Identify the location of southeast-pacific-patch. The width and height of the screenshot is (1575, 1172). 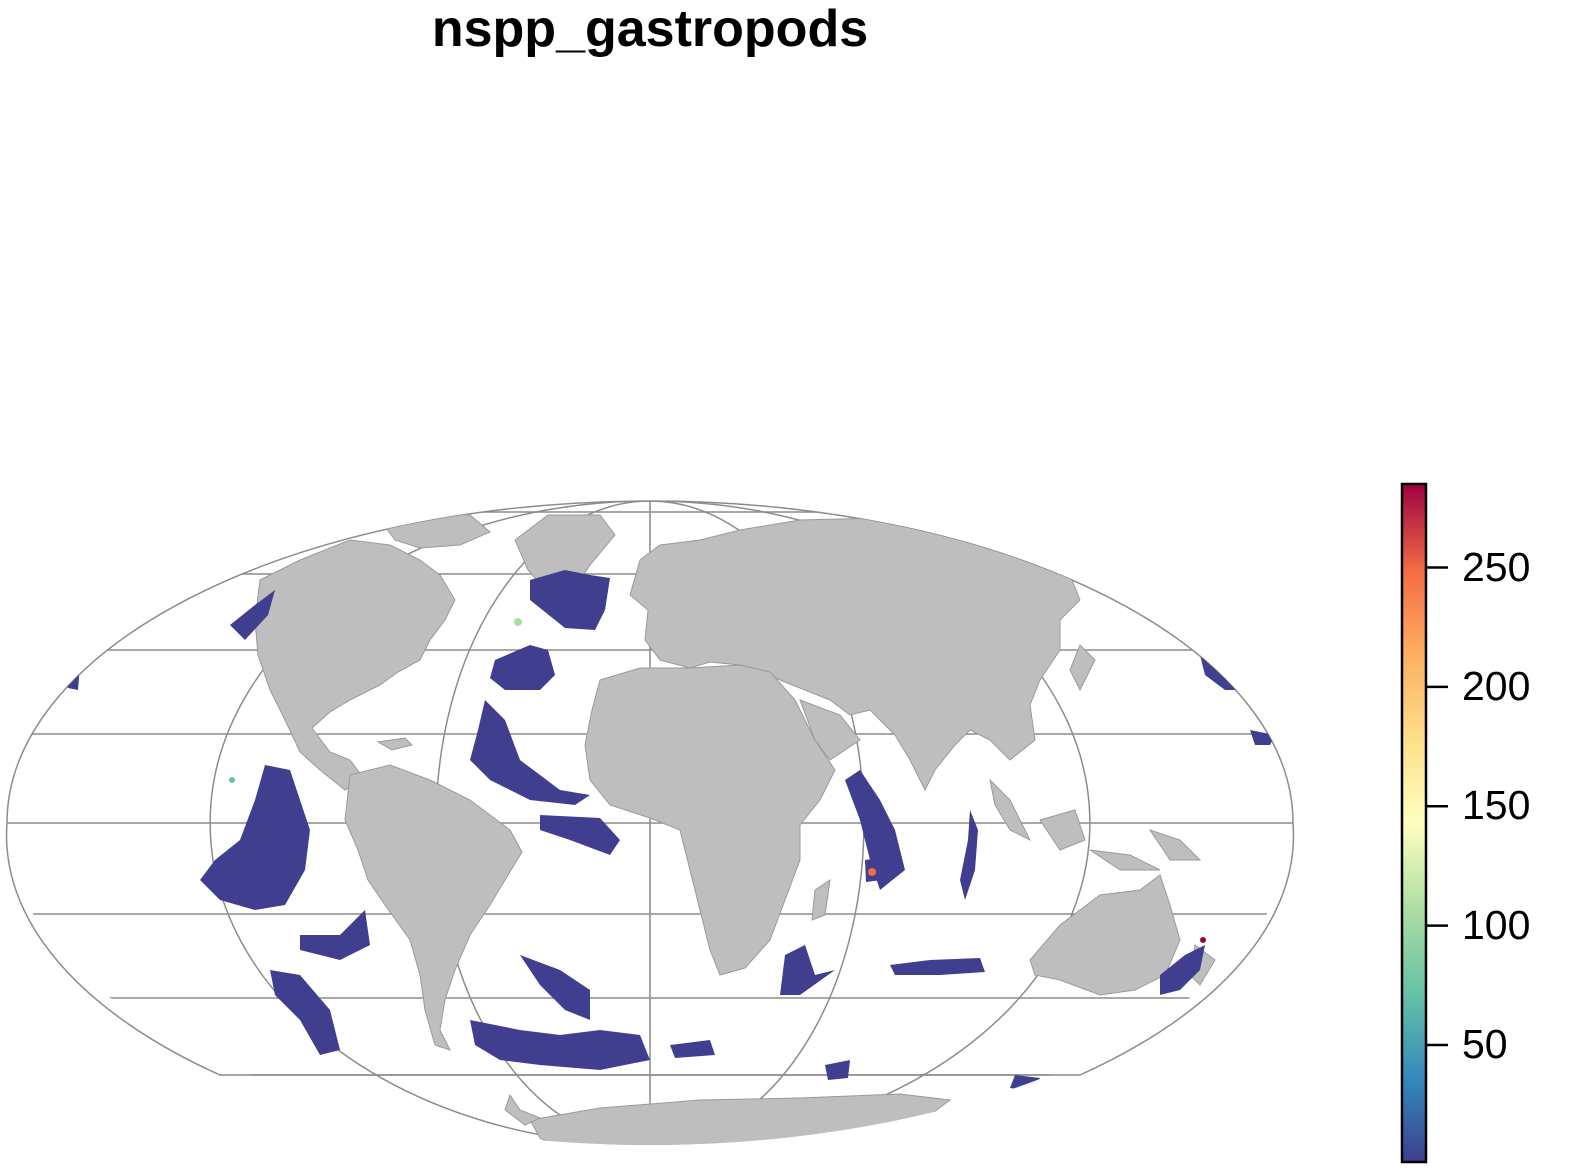
(335, 935).